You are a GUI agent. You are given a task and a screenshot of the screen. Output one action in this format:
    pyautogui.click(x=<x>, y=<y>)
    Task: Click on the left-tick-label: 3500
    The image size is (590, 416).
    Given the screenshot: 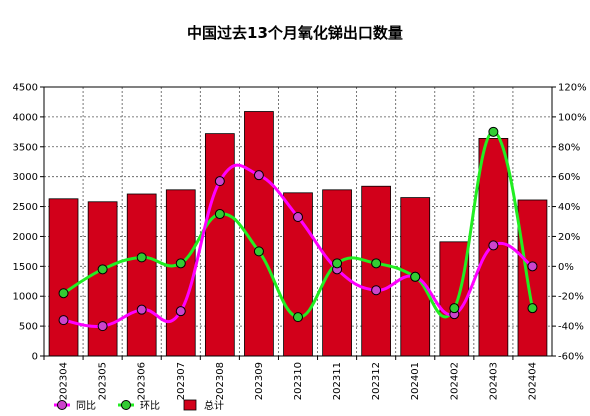 What is the action you would take?
    pyautogui.click(x=25, y=147)
    